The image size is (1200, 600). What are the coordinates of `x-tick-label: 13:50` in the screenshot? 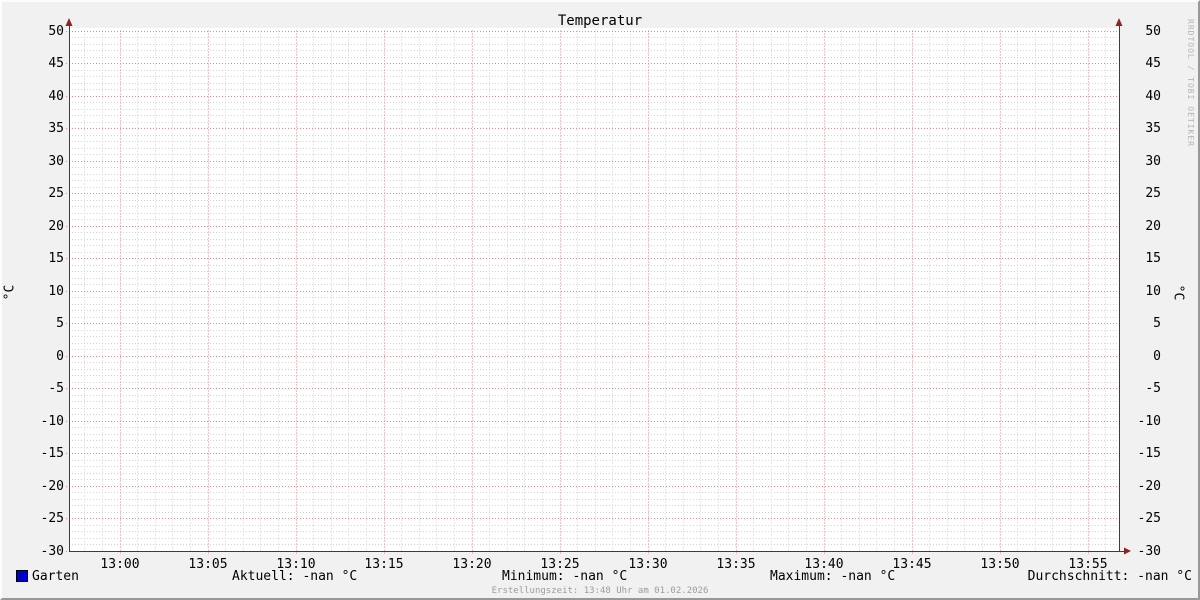 It's located at (1000, 564).